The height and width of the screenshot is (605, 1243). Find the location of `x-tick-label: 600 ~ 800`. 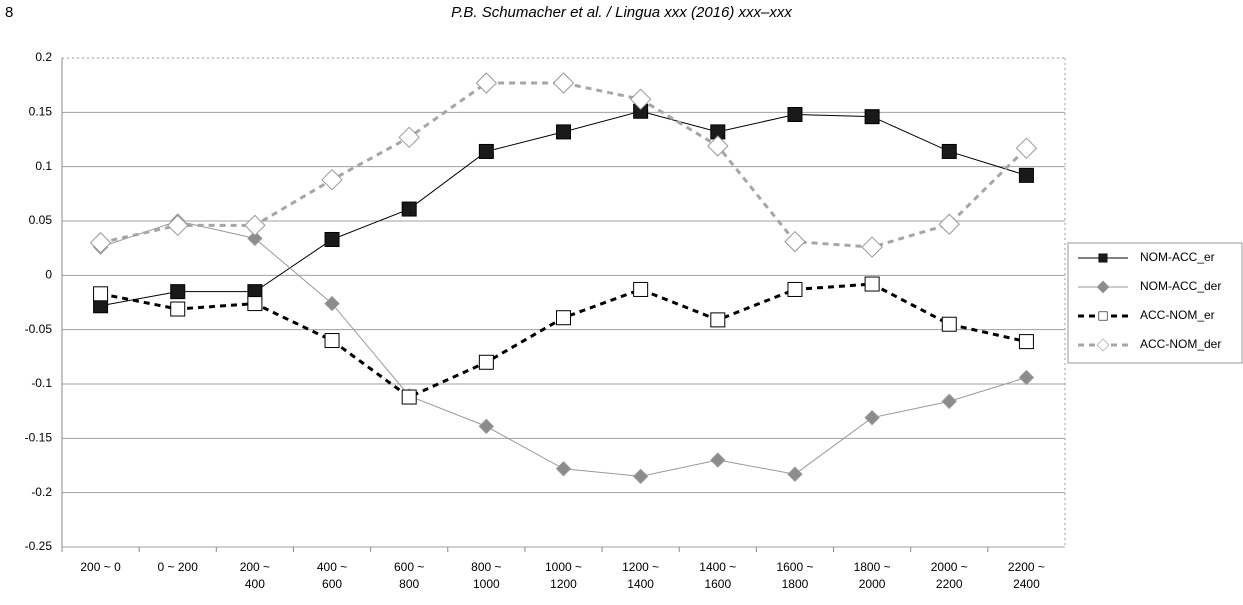

x-tick-label: 600 ~ 800 is located at coordinates (409, 575).